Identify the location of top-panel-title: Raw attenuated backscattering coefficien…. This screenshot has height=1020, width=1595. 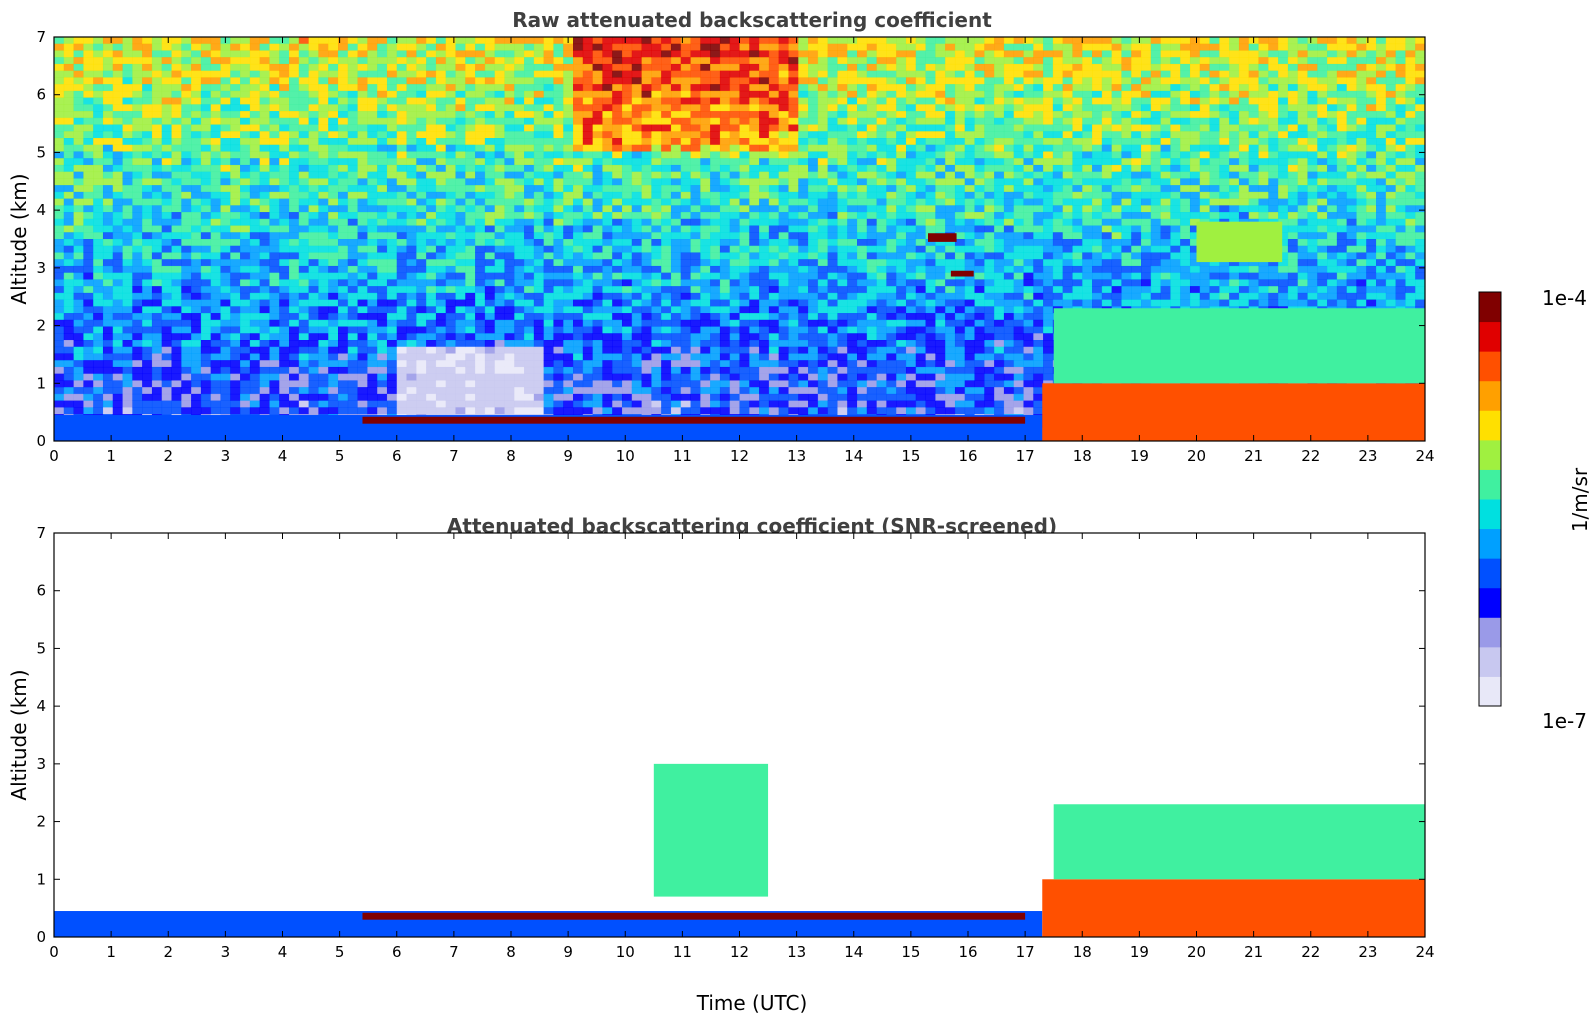
(752, 20).